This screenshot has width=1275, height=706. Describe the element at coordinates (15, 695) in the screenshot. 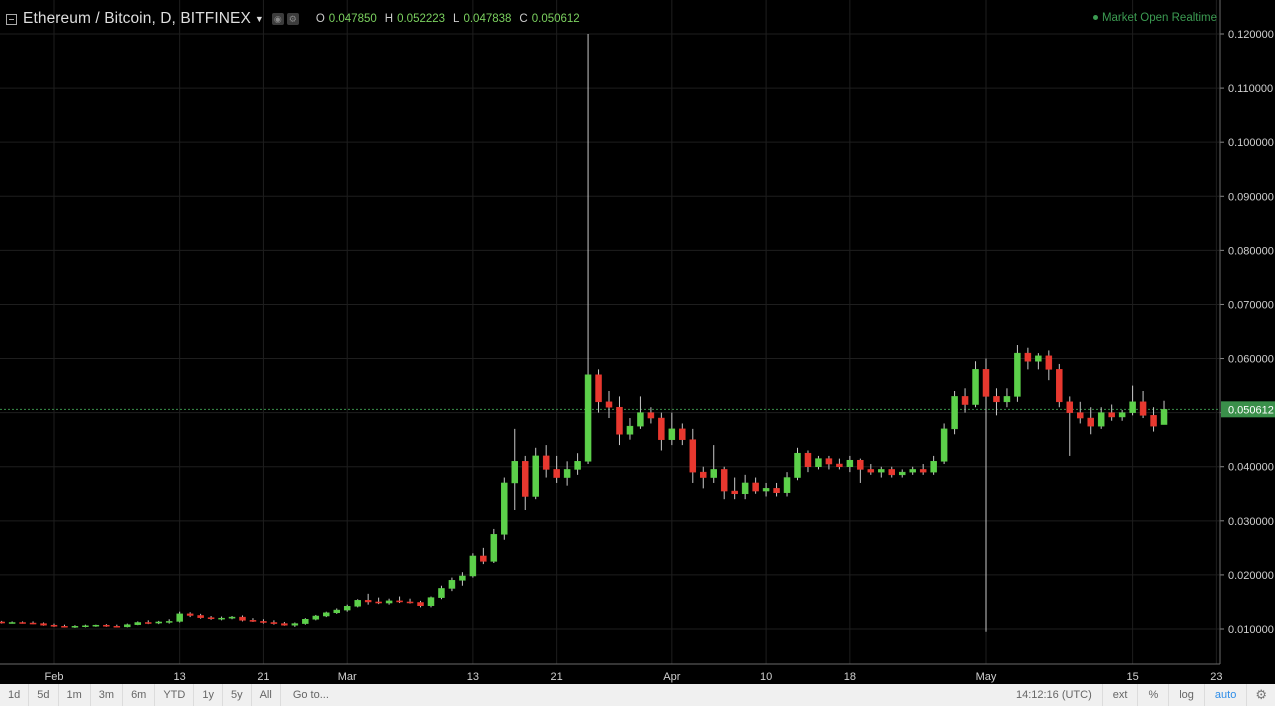

I see `range-1d: 1d` at that location.